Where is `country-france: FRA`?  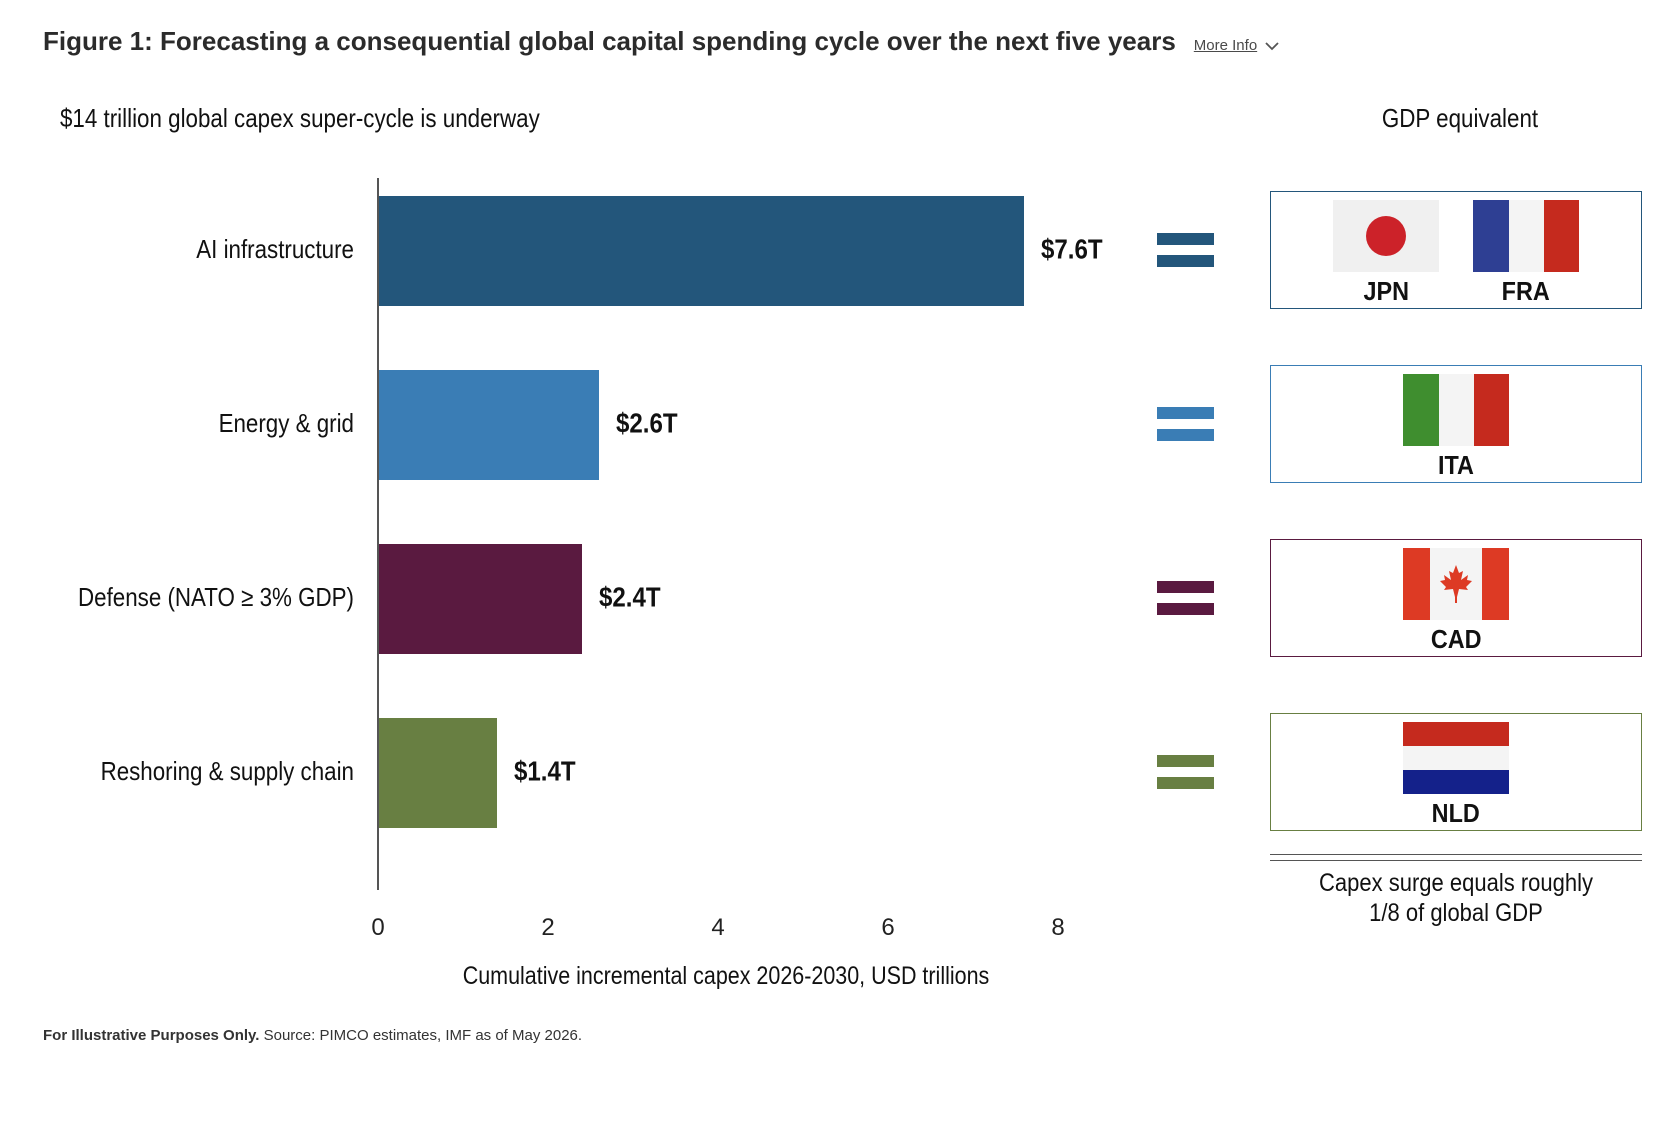 country-france: FRA is located at coordinates (1526, 253).